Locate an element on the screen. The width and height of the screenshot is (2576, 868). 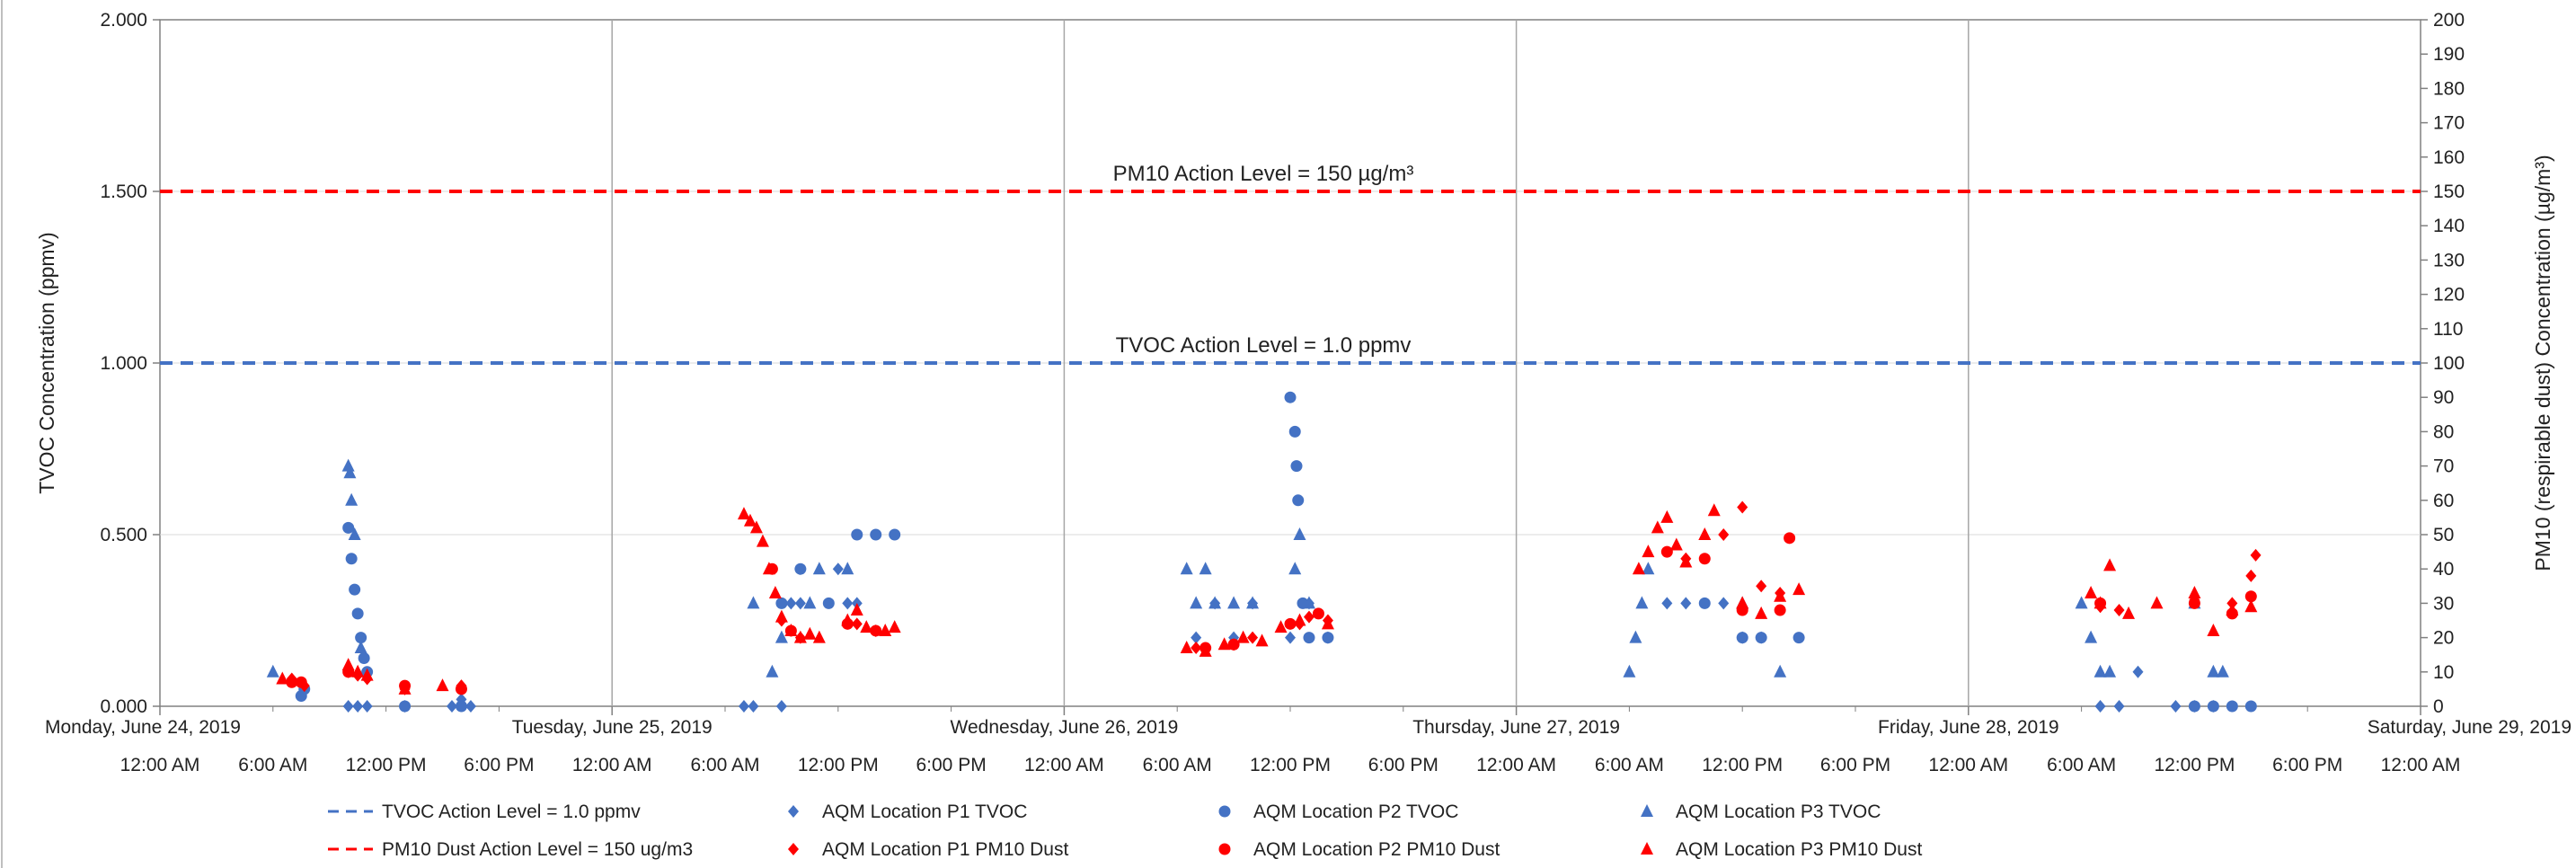
right-tick-label: 130 is located at coordinates (2449, 260).